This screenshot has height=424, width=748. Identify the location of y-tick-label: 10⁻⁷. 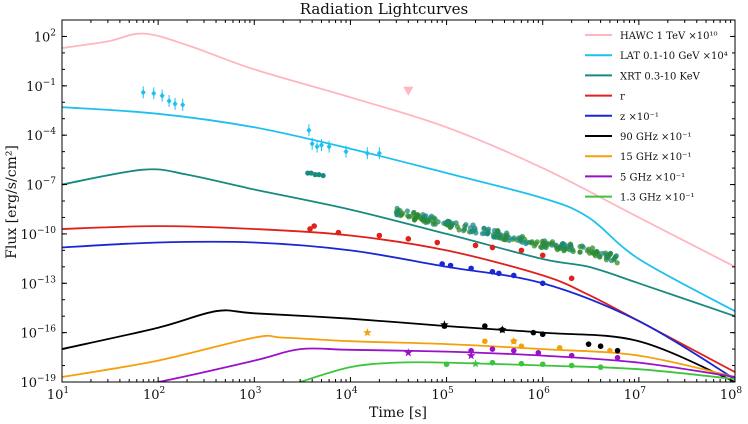
(41, 185).